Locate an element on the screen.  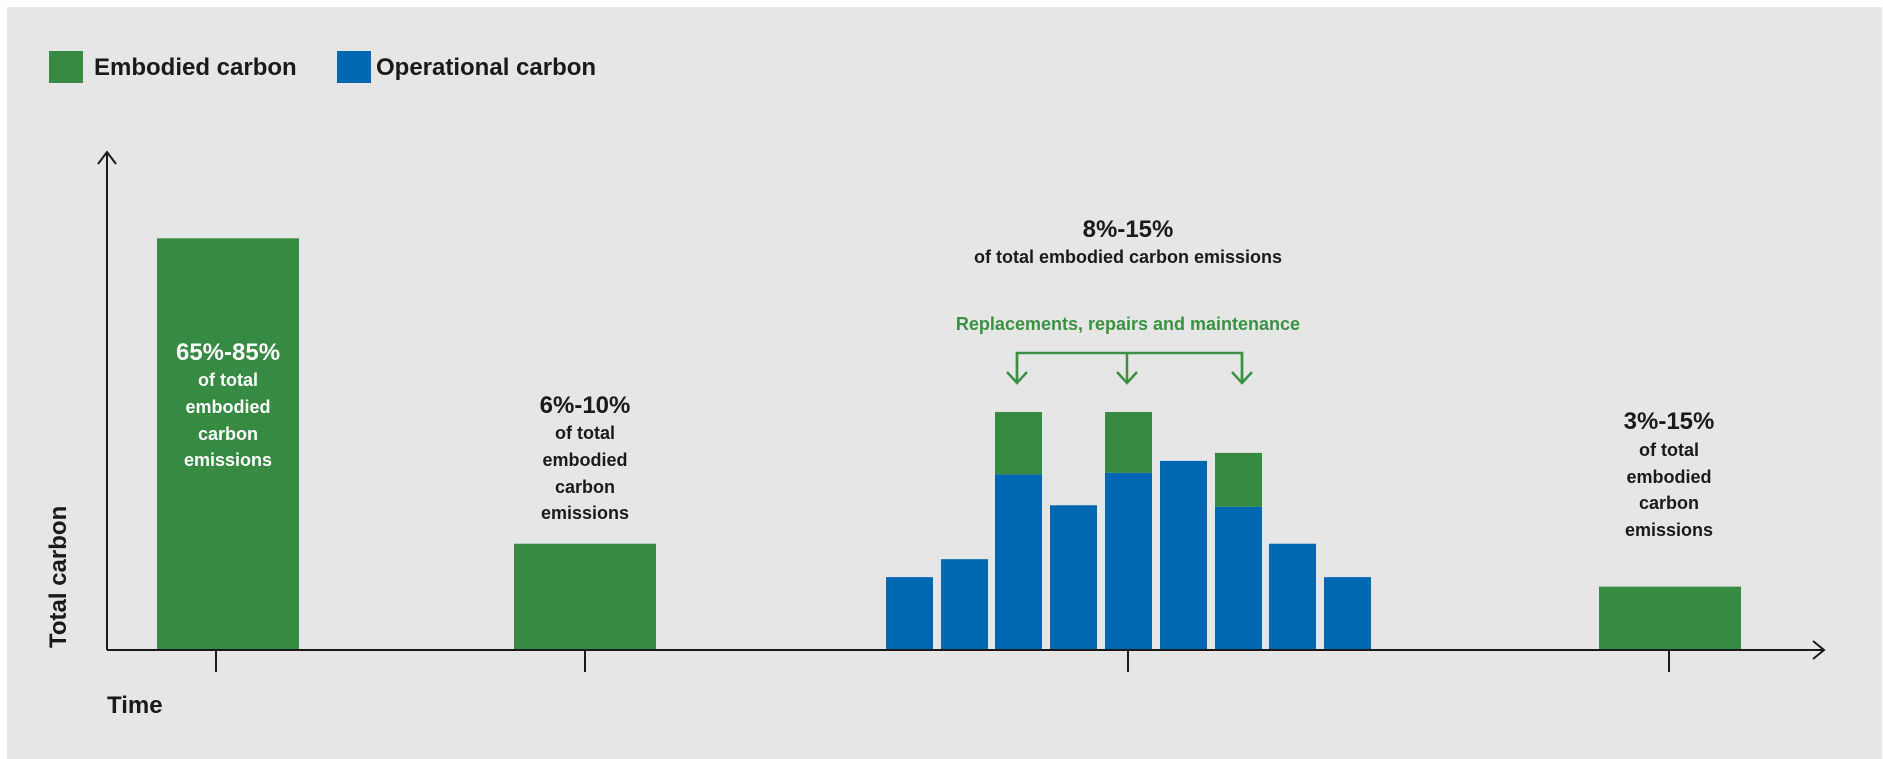
legend-swatch-operational is located at coordinates (354, 67).